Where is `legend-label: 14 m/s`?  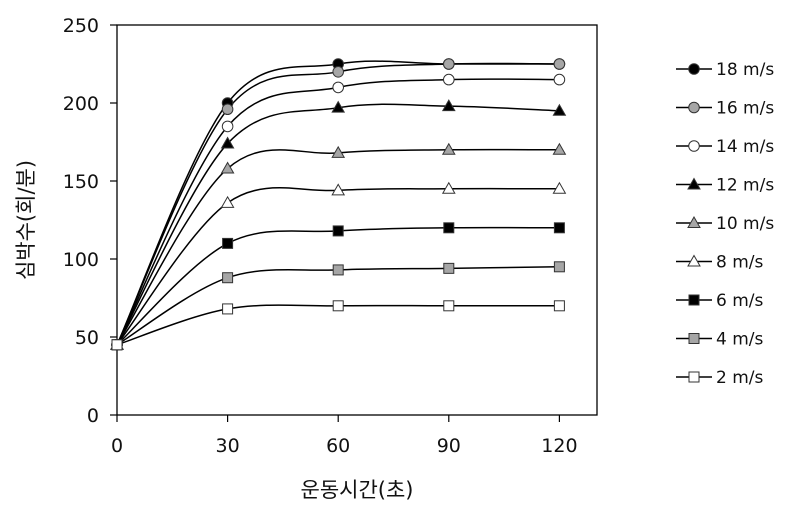 legend-label: 14 m/s is located at coordinates (745, 147).